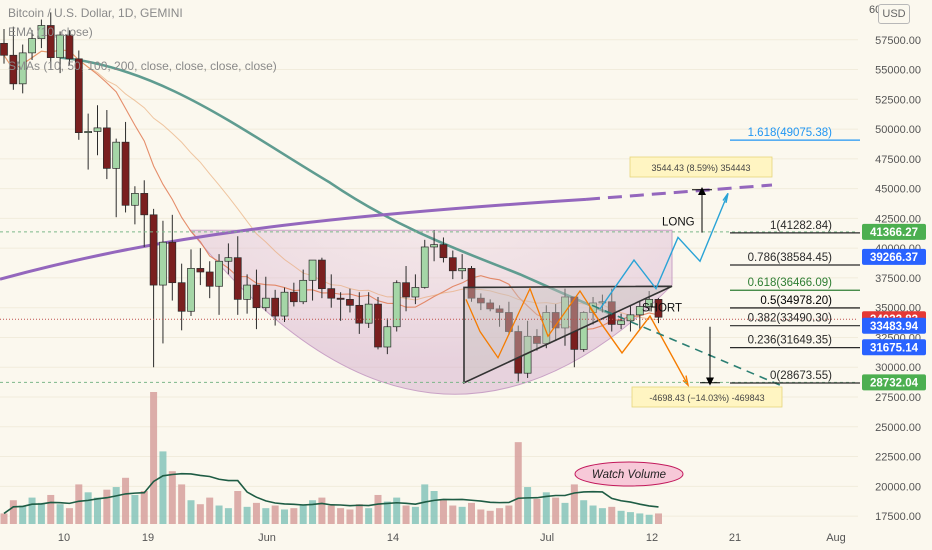 This screenshot has width=932, height=550. What do you see at coordinates (678, 223) in the screenshot?
I see `long-label: LONG` at bounding box center [678, 223].